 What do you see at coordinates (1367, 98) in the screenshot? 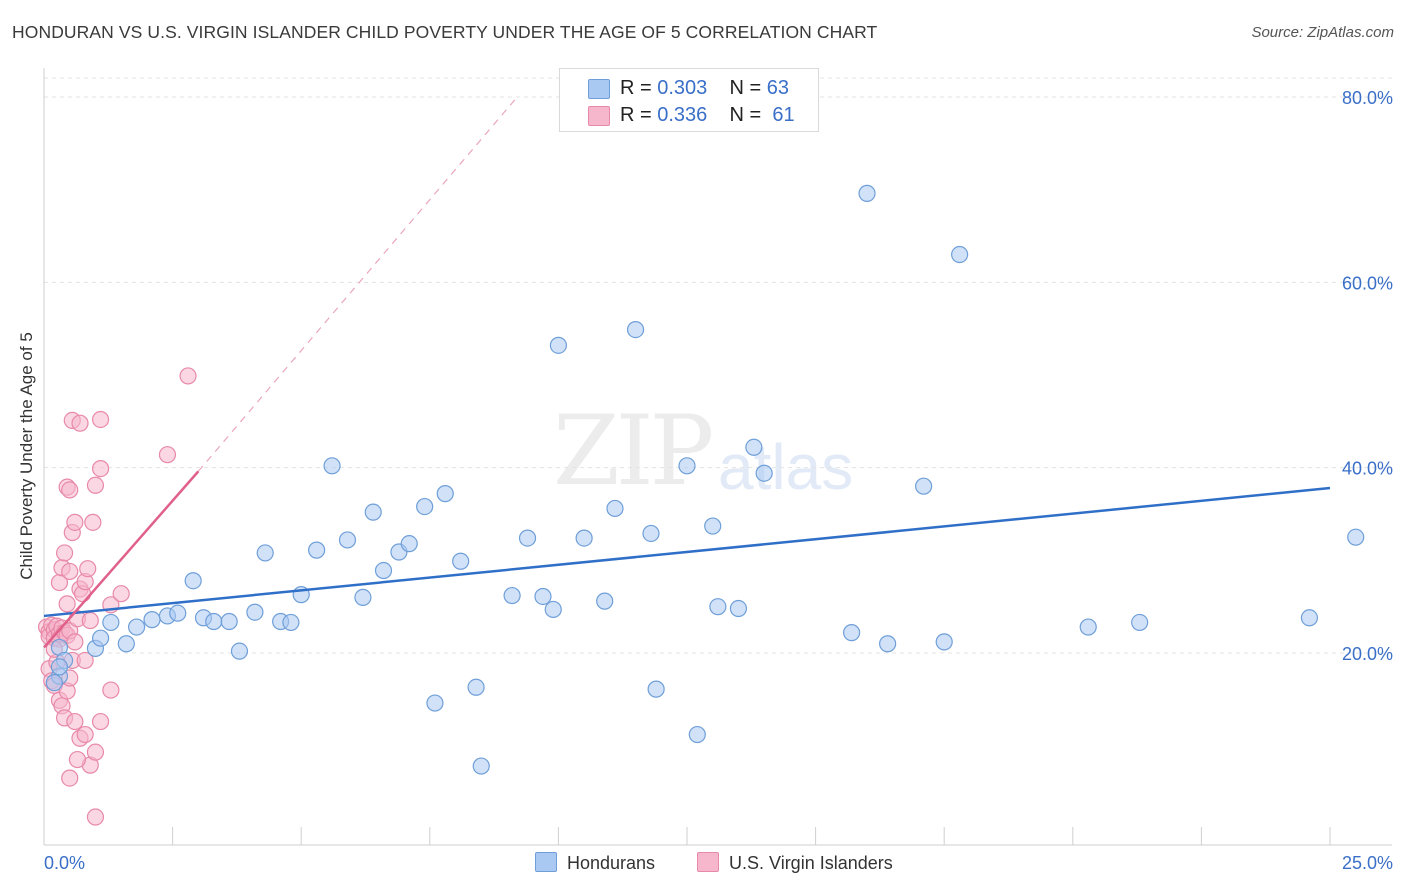
I see `y-tick-label: 80.0%` at bounding box center [1367, 98].